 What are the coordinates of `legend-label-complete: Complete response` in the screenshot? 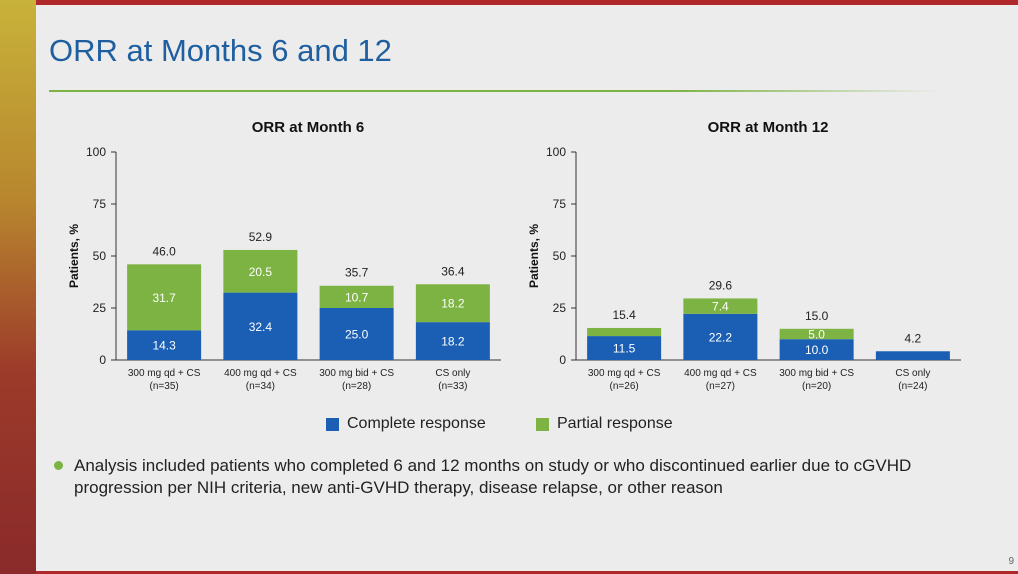 It's located at (416, 423).